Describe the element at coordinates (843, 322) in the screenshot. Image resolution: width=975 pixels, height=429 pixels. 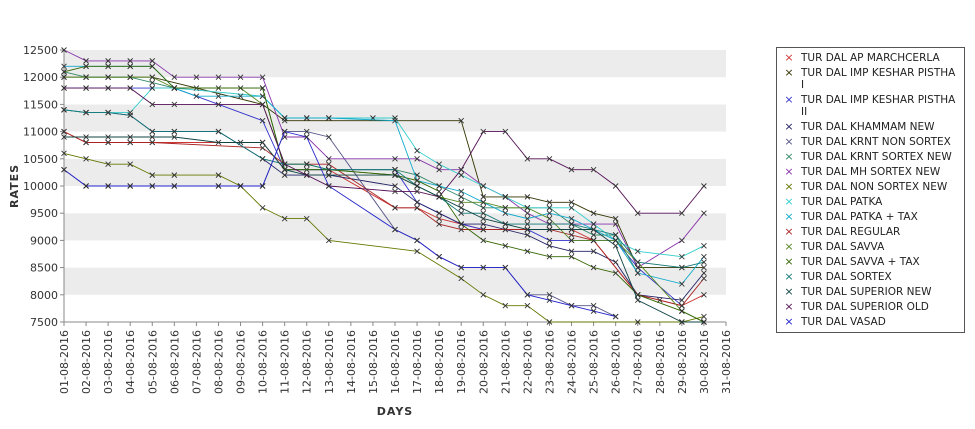
I see `legend-label: TUR DAL VASAD` at that location.